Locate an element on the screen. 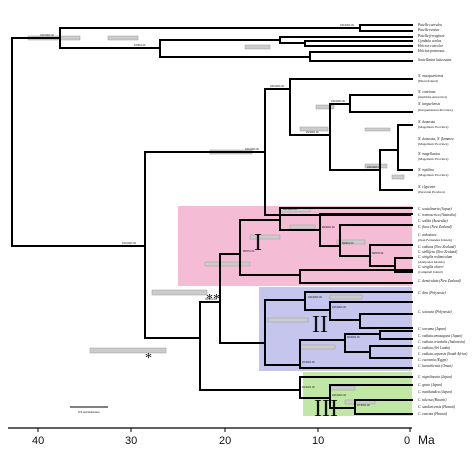  tip-region: (Campbell Island) is located at coordinates (430, 272).